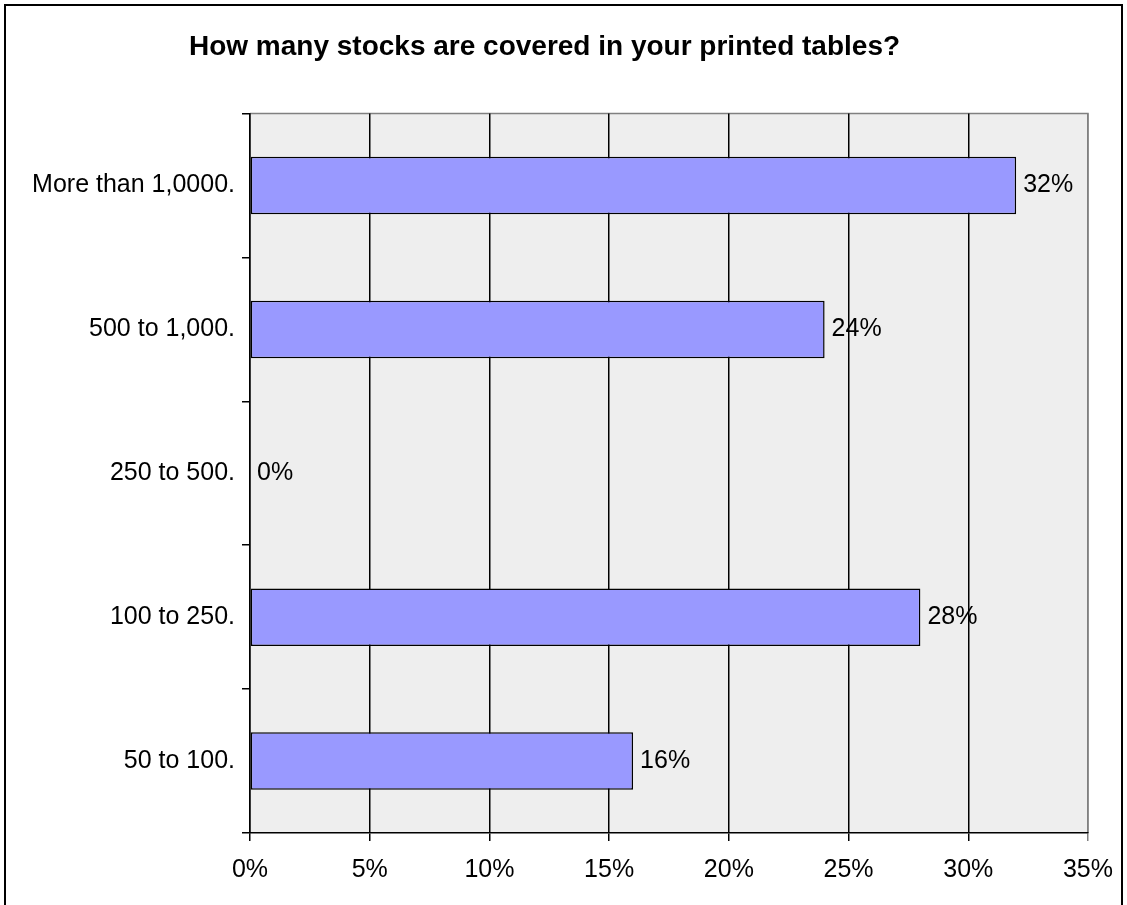 The height and width of the screenshot is (905, 1127). What do you see at coordinates (609, 867) in the screenshot?
I see `x-tick-label: 15%` at bounding box center [609, 867].